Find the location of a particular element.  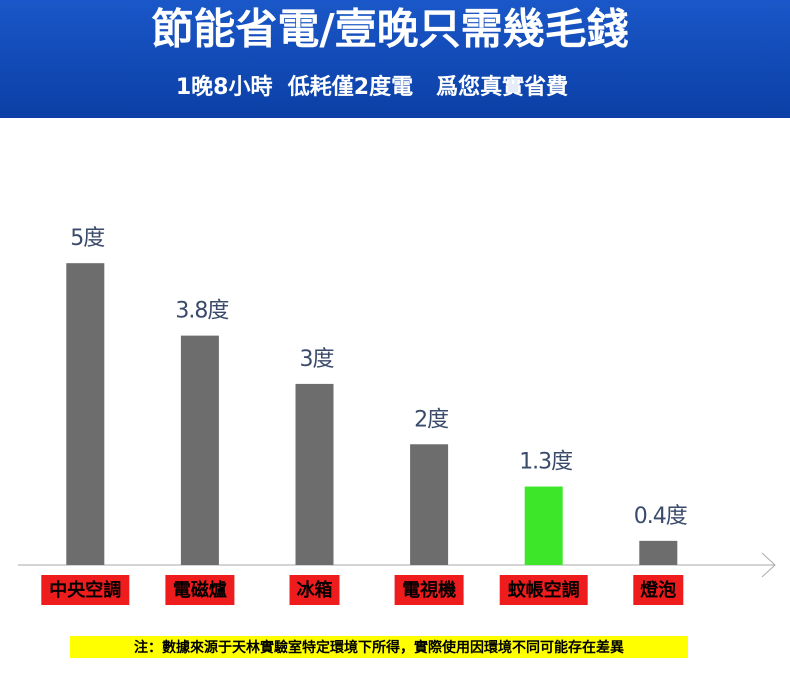

x-tick-label: 蚊帳空調 is located at coordinates (544, 590).